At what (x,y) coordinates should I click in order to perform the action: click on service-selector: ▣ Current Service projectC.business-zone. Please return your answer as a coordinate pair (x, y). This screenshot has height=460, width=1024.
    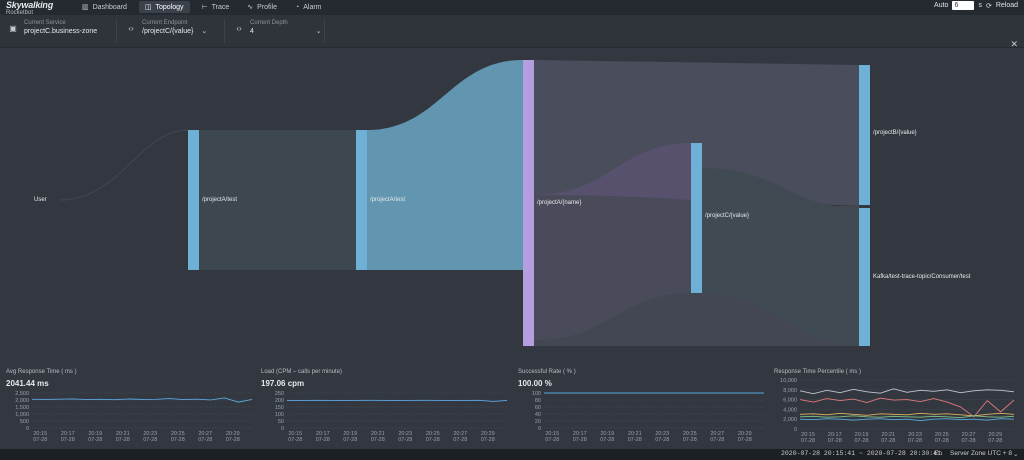
    Looking at the image, I should click on (61, 31).